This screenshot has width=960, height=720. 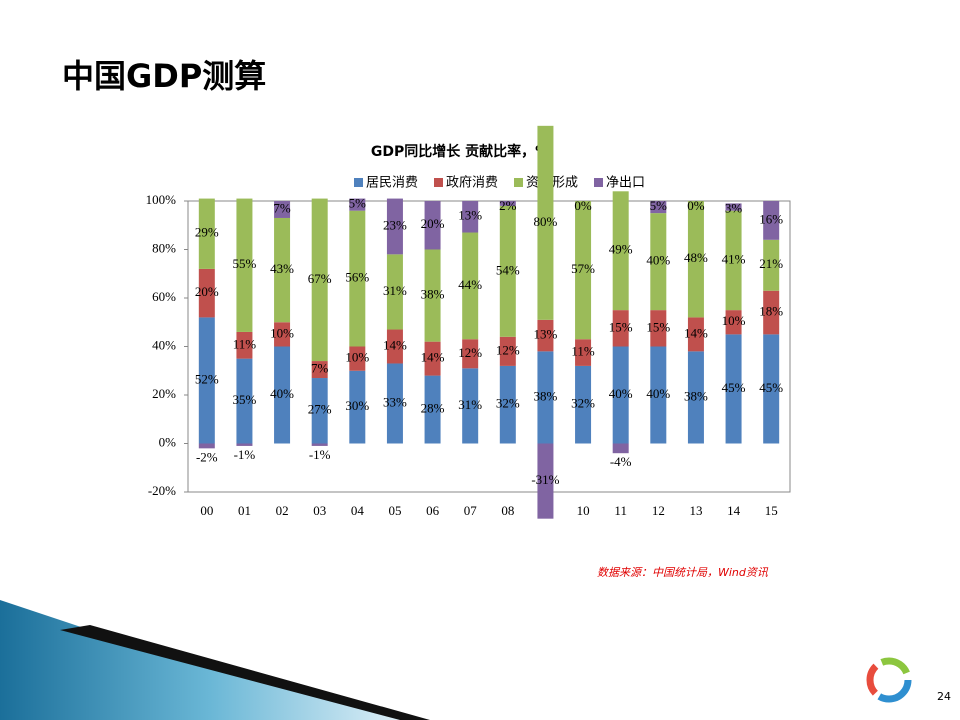 I want to click on data-label: 29%, so click(x=207, y=232).